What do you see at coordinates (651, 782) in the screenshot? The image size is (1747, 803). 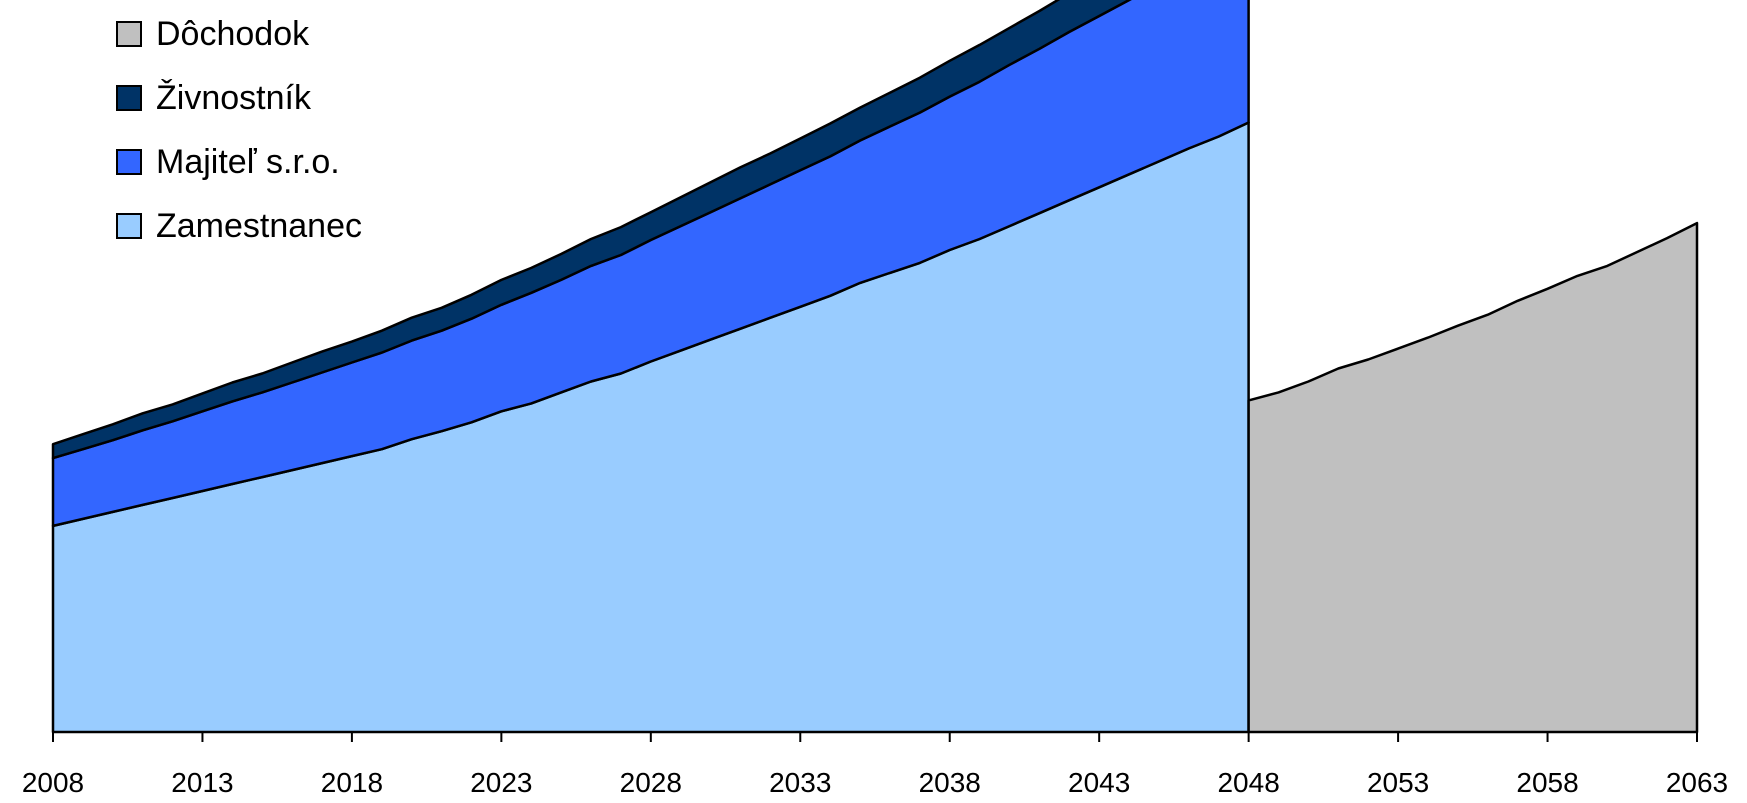 I see `x-tick-label-2028: 2028` at bounding box center [651, 782].